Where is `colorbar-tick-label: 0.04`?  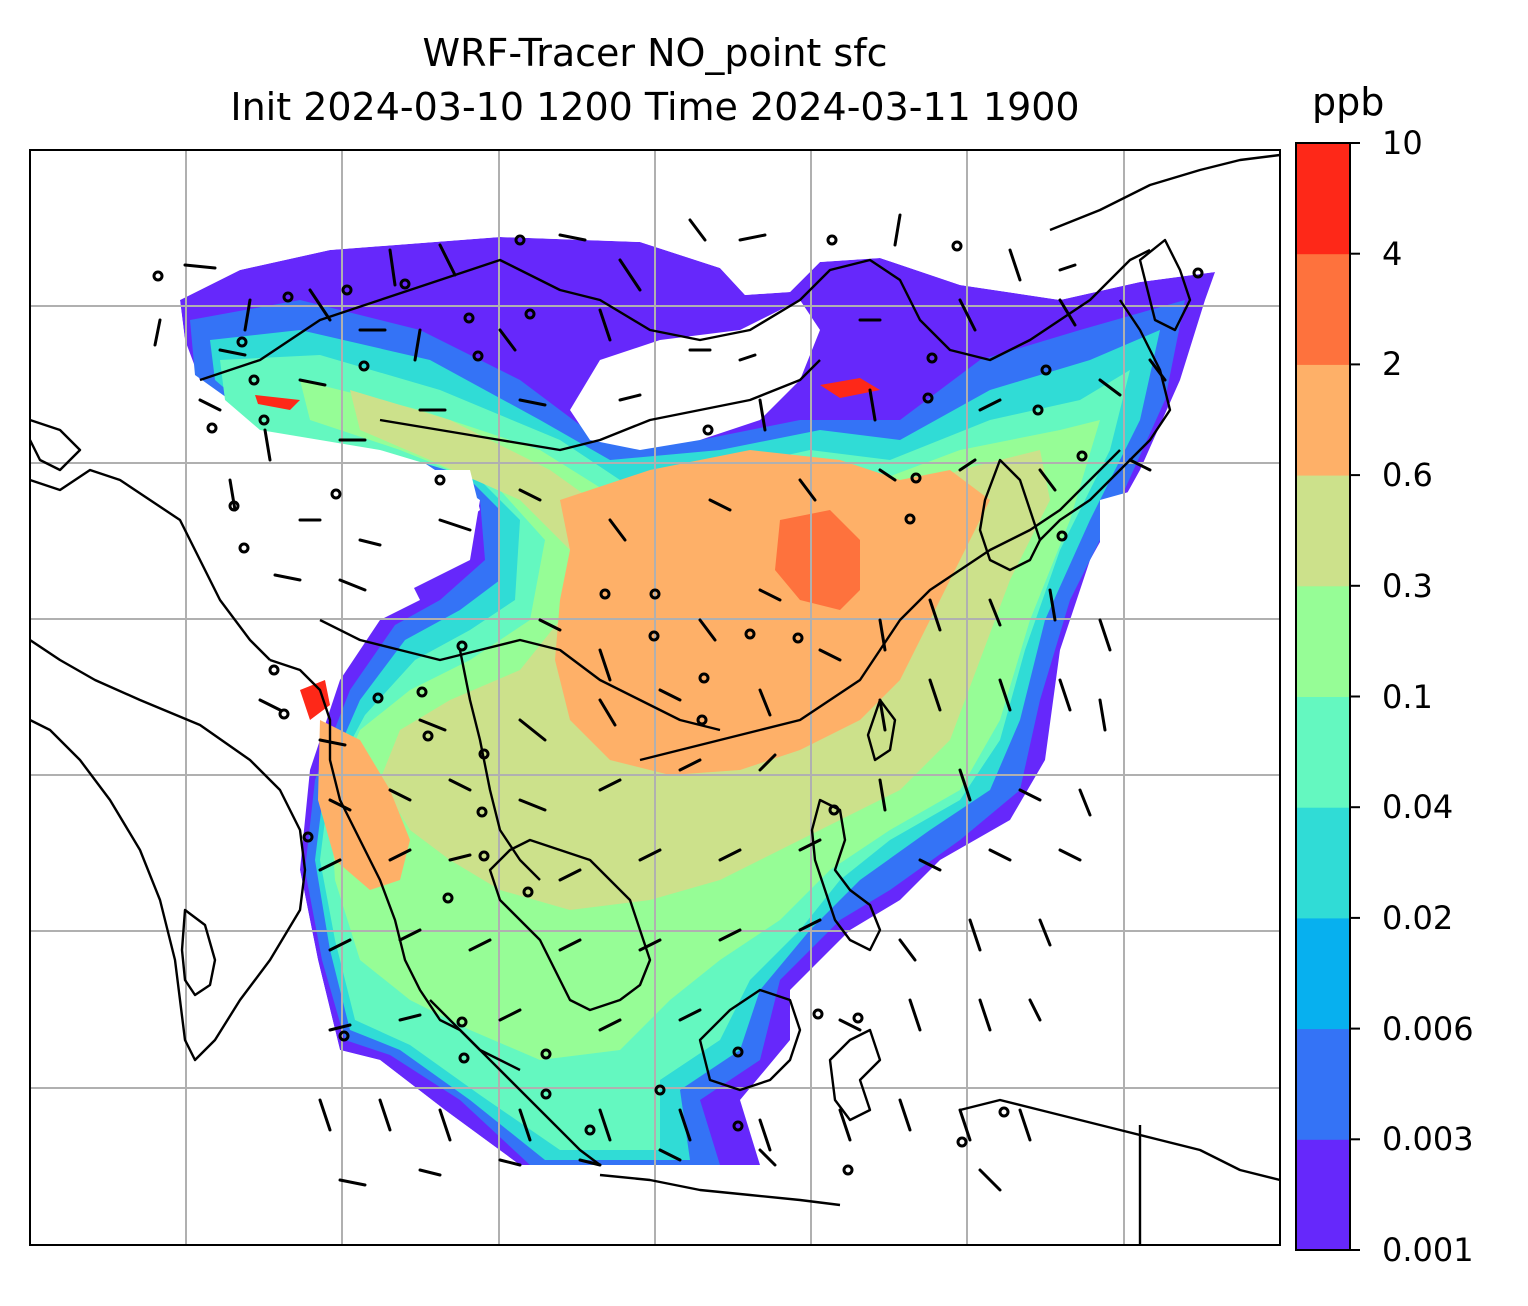 colorbar-tick-label: 0.04 is located at coordinates (1418, 807).